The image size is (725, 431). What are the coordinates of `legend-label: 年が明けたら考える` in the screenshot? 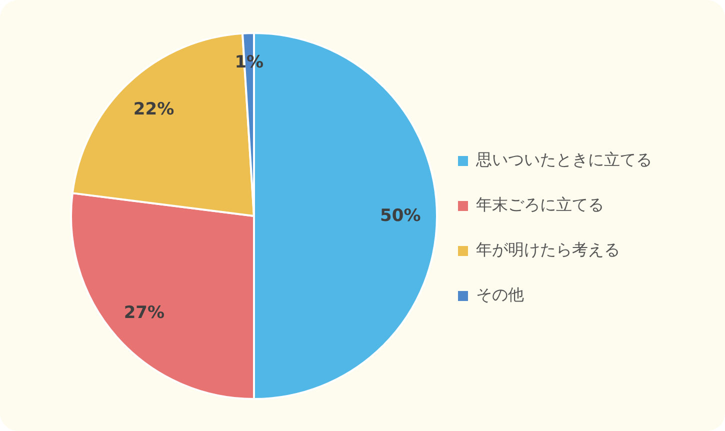 It's located at (548, 250).